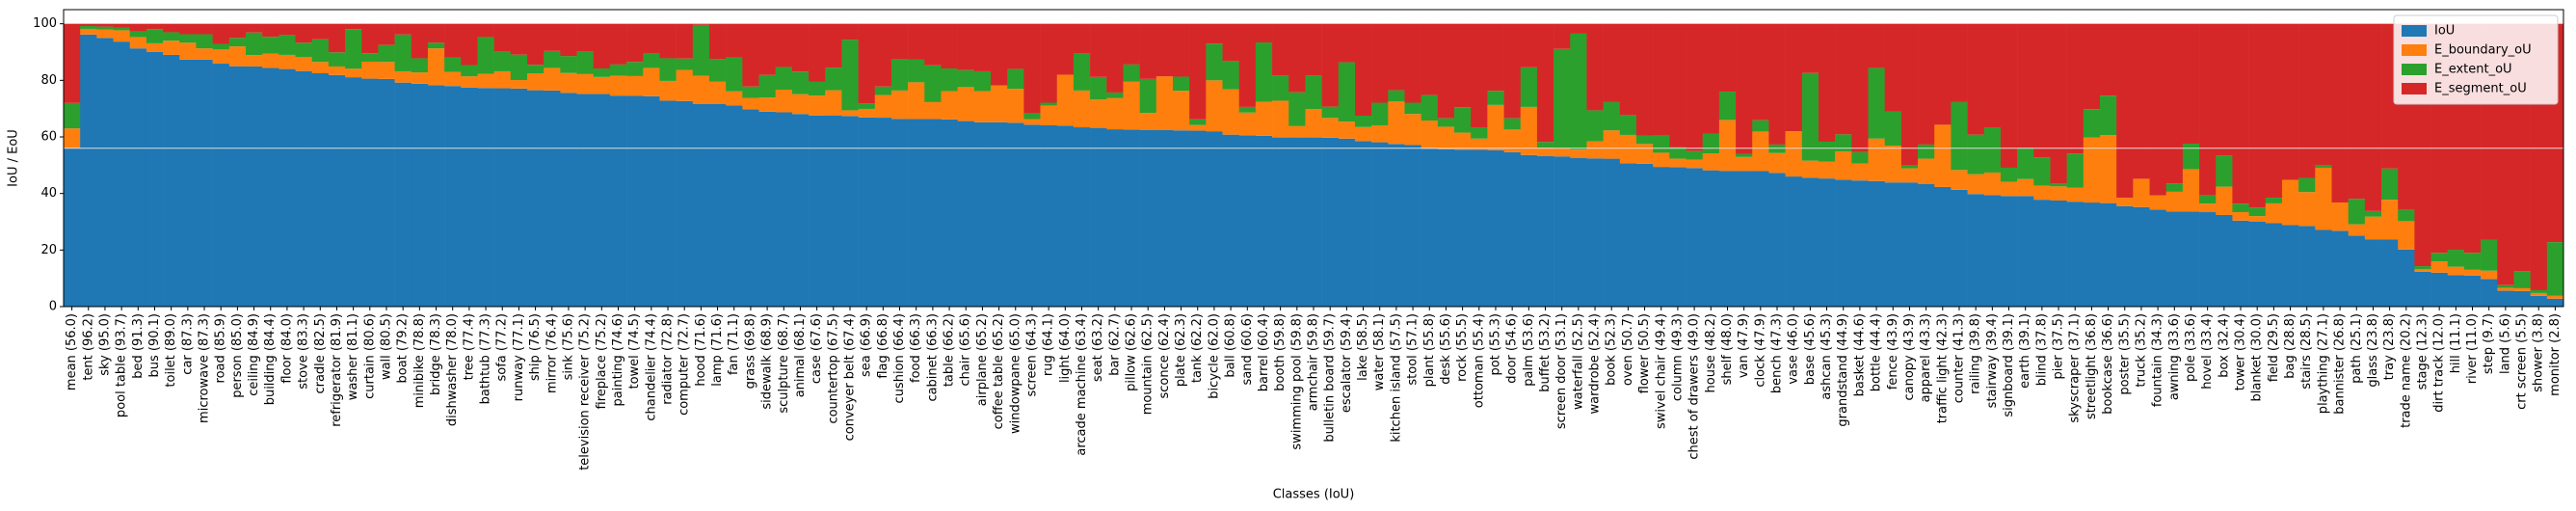 The image size is (2576, 511). What do you see at coordinates (48, 193) in the screenshot?
I see `y-tick-label: 40` at bounding box center [48, 193].